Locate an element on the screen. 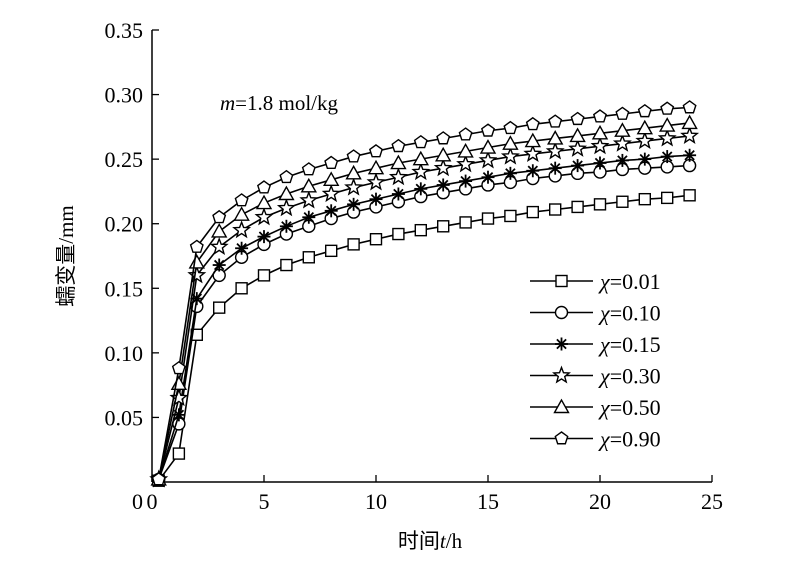  origin-tick-label: 0 is located at coordinates (137, 501).